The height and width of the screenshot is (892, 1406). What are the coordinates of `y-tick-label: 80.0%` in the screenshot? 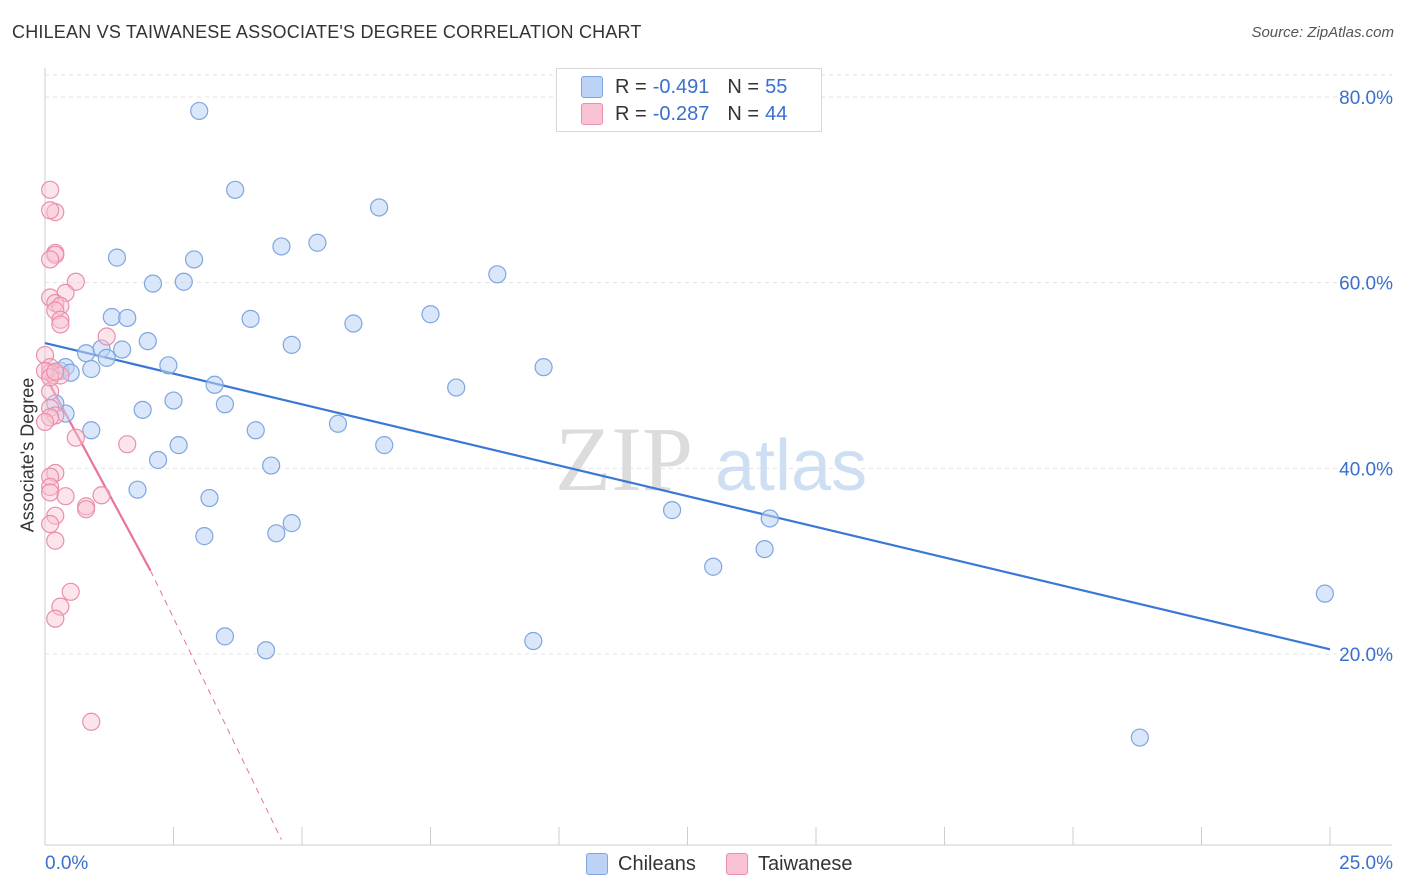 It's located at (1366, 98).